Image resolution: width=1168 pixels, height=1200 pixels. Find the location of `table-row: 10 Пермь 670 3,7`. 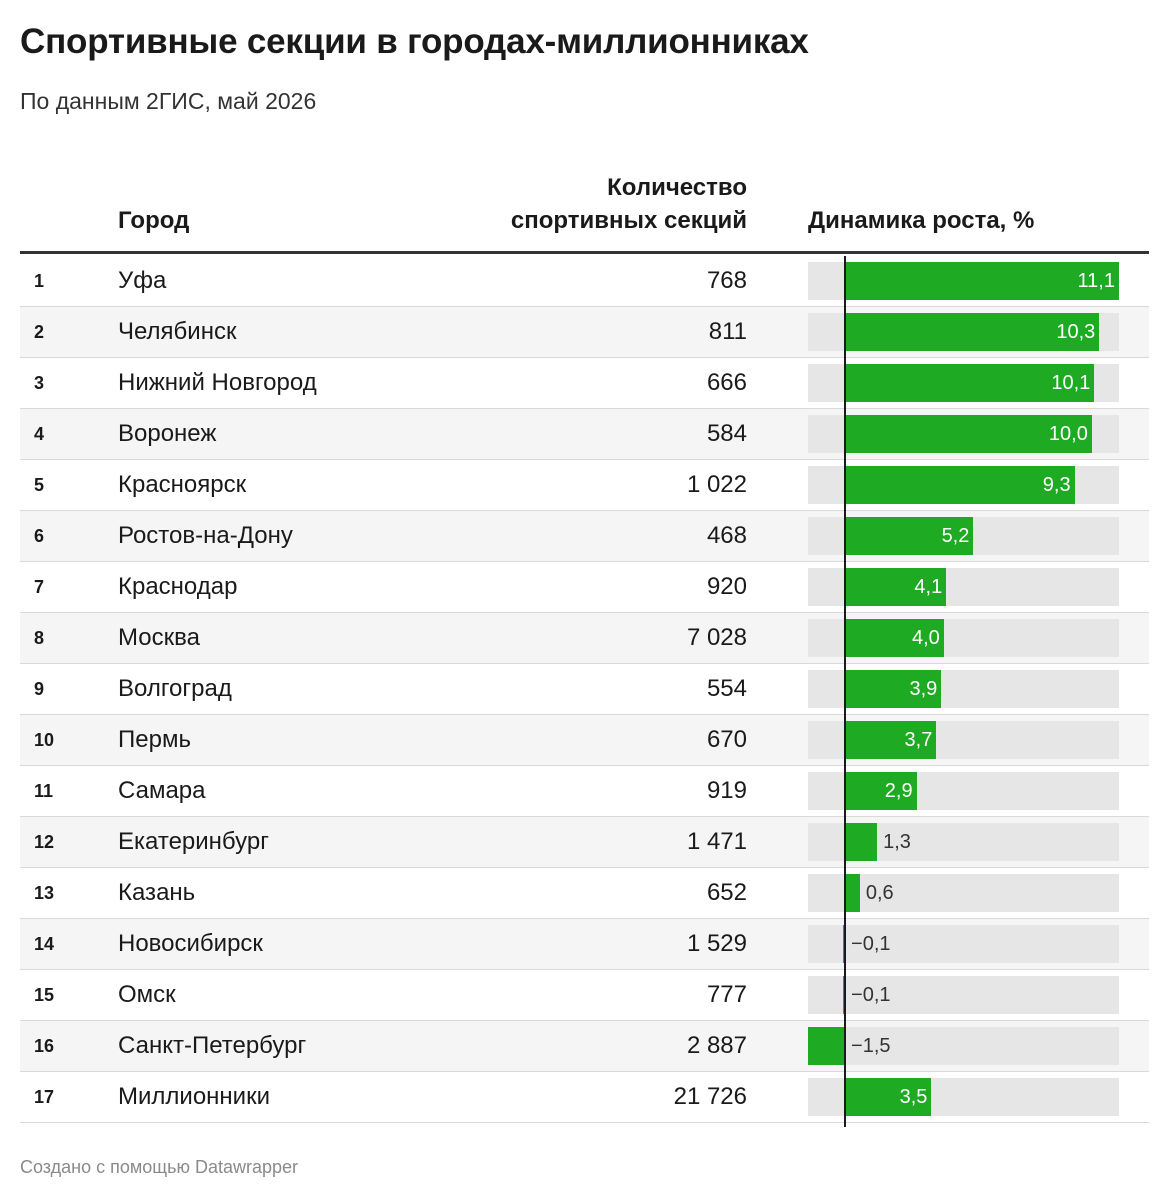

table-row: 10 Пермь 670 3,7 is located at coordinates (584, 740).